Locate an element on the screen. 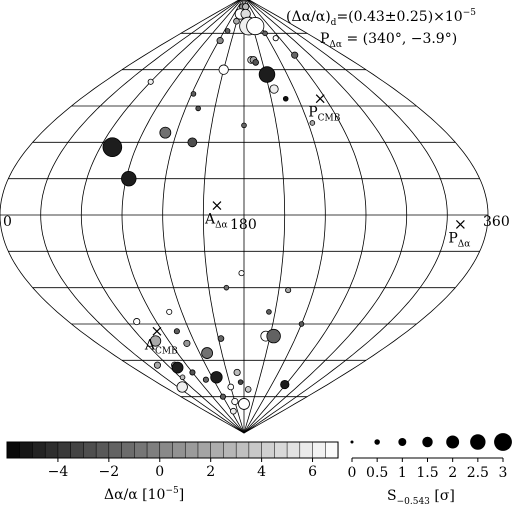  pole-cmb-cross is located at coordinates (320, 99).